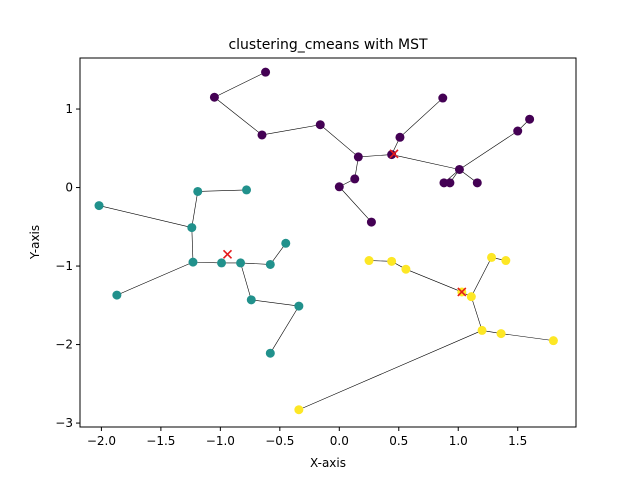 The image size is (640, 480). I want to click on x-tick-label: 1.0, so click(458, 441).